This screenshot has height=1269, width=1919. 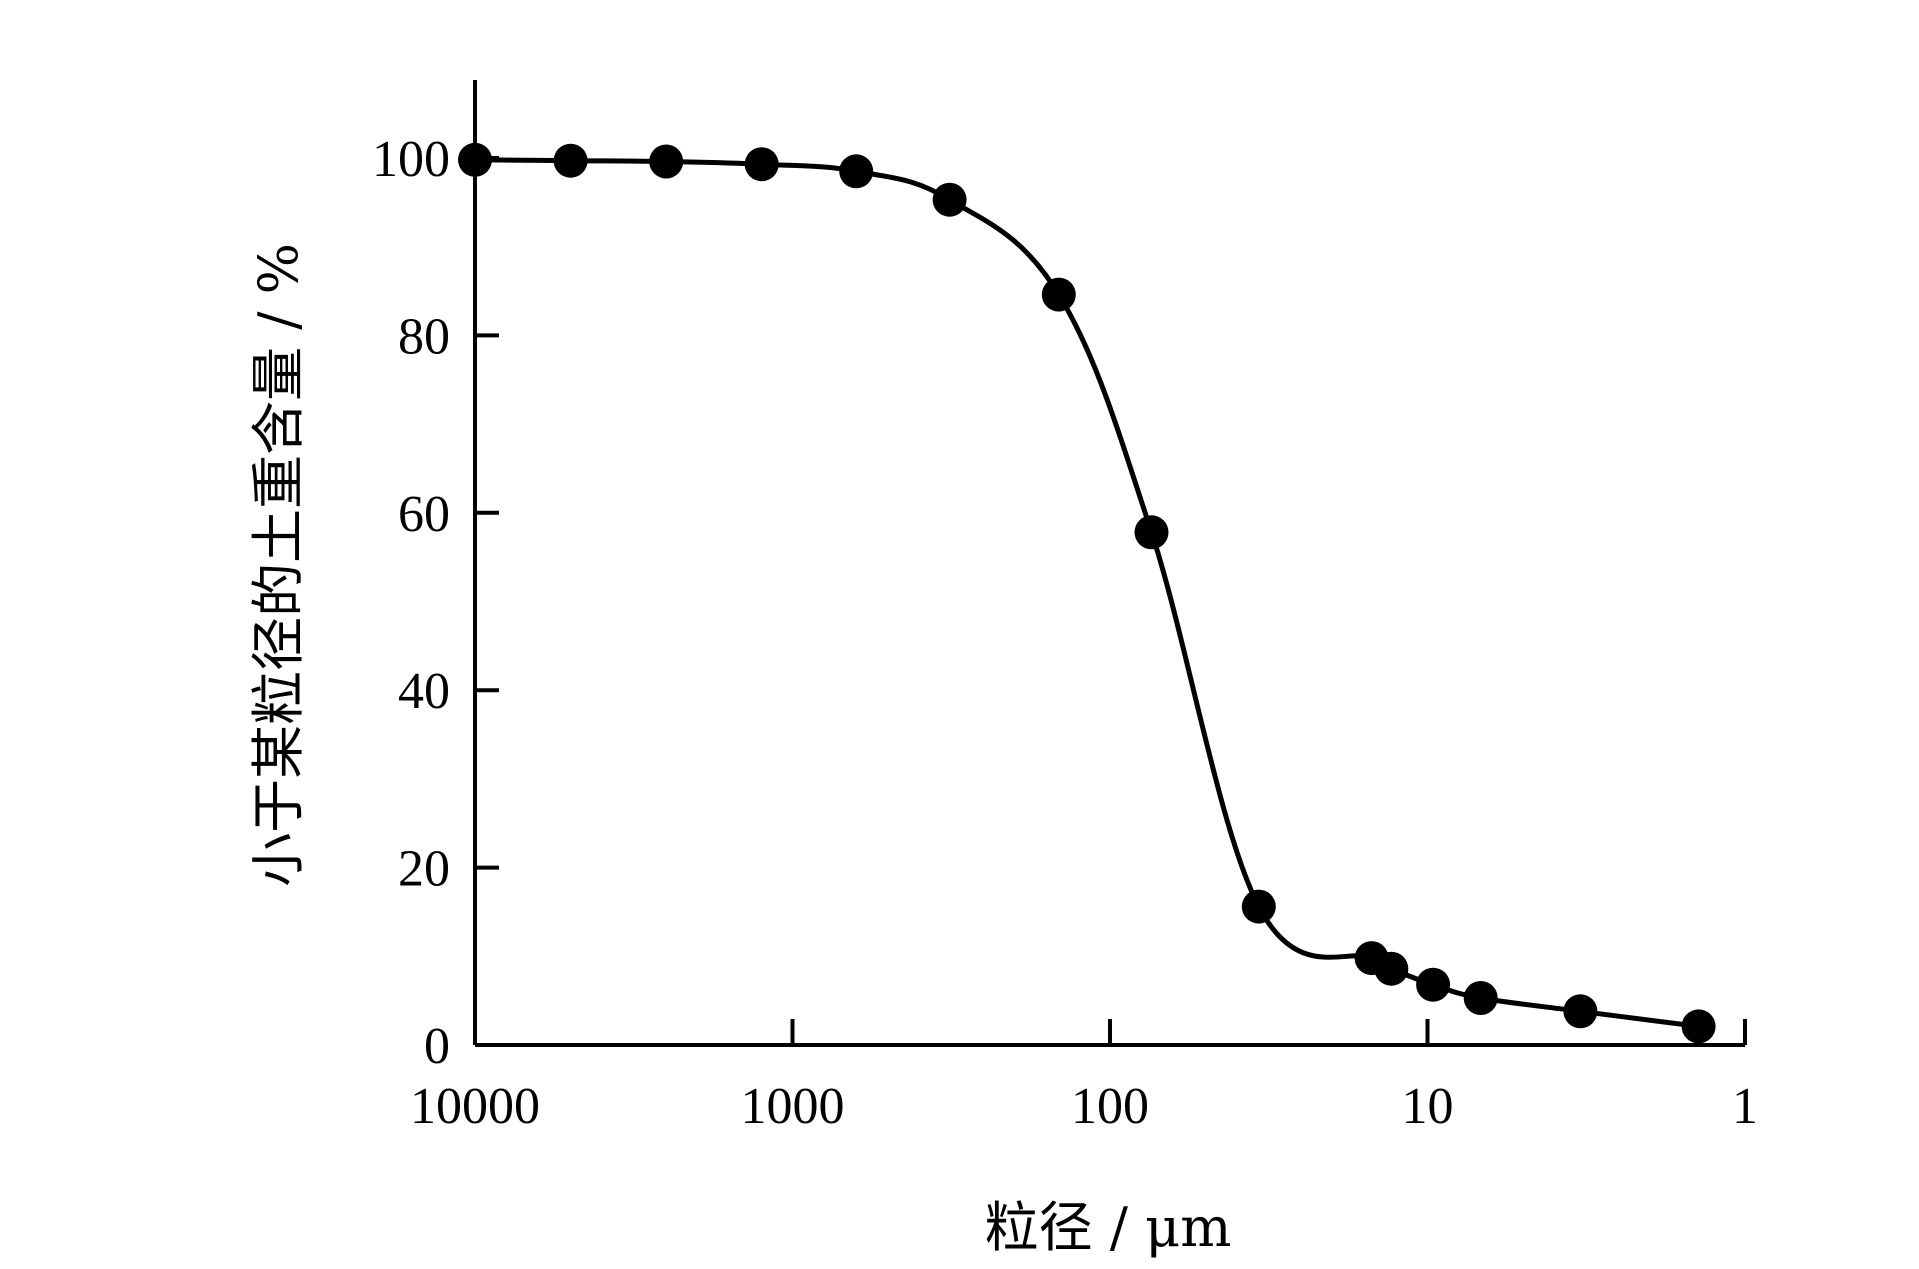 I want to click on x-tick-label: 10000, so click(x=475, y=1106).